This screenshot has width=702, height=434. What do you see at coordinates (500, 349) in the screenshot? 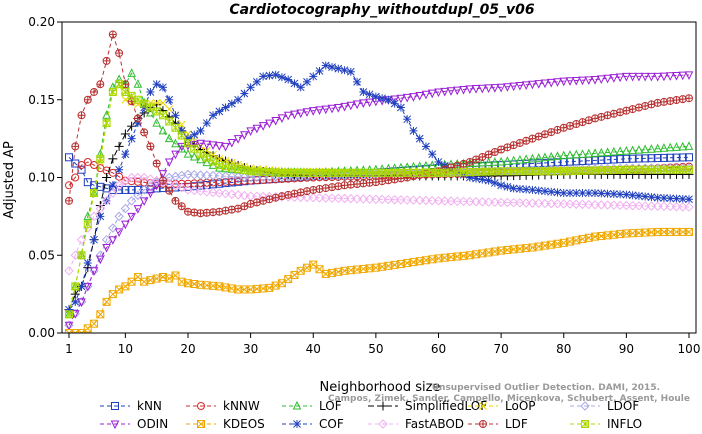
I see `x-tick-label: 70` at bounding box center [500, 349].